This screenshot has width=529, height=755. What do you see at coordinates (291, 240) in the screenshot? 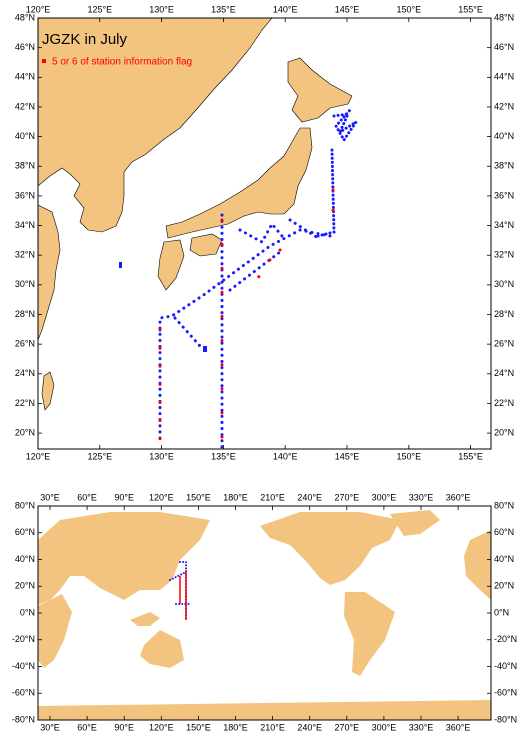
I see `flag-dots` at bounding box center [291, 240].